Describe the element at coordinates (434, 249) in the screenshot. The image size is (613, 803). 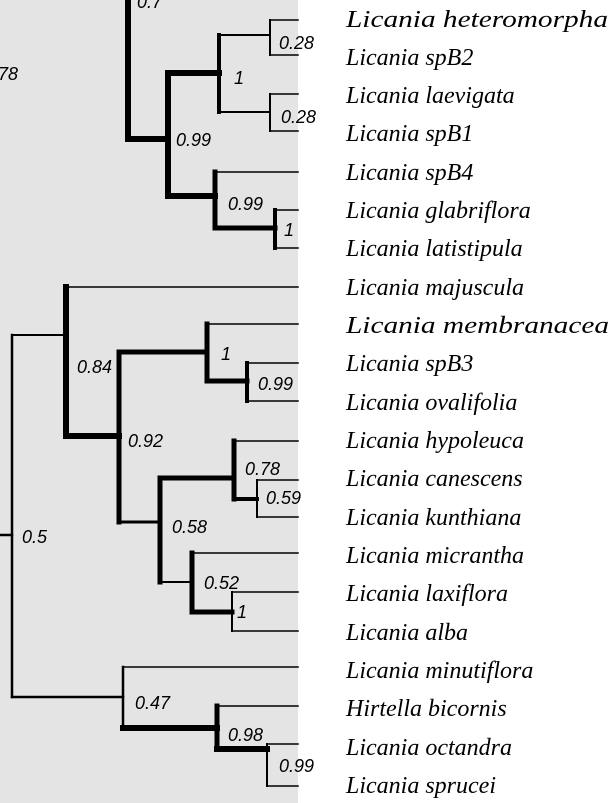
I see `taxon-label: Licania latistipula` at that location.